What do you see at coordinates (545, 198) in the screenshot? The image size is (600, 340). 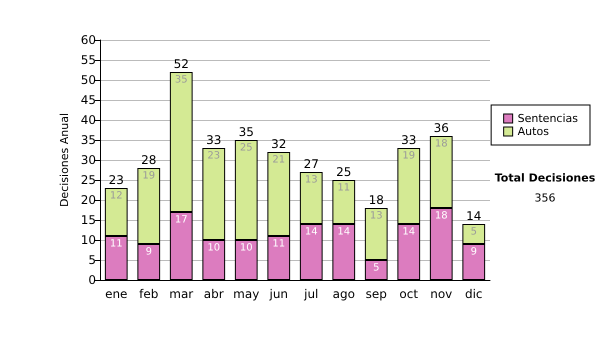 I see `text: 356` at bounding box center [545, 198].